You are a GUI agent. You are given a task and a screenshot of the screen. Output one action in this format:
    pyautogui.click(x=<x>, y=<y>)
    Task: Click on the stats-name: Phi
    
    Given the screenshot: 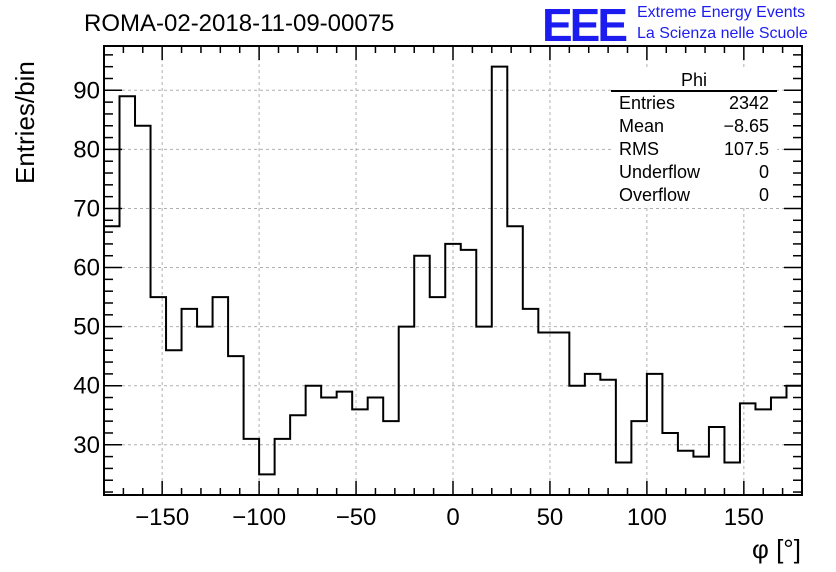 What is the action you would take?
    pyautogui.click(x=694, y=81)
    